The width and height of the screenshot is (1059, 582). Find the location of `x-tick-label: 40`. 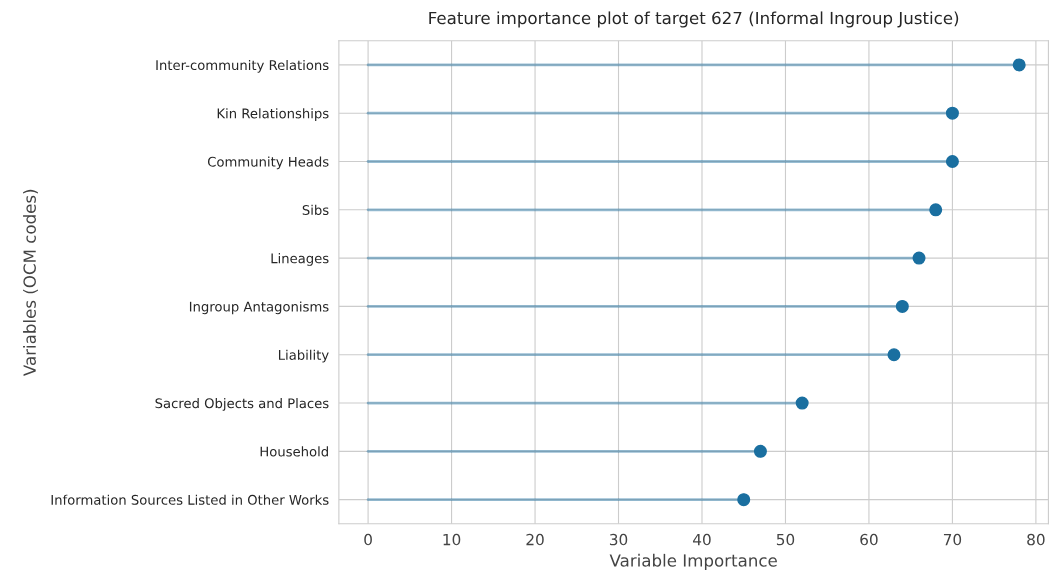

x-tick-label: 40 is located at coordinates (702, 539).